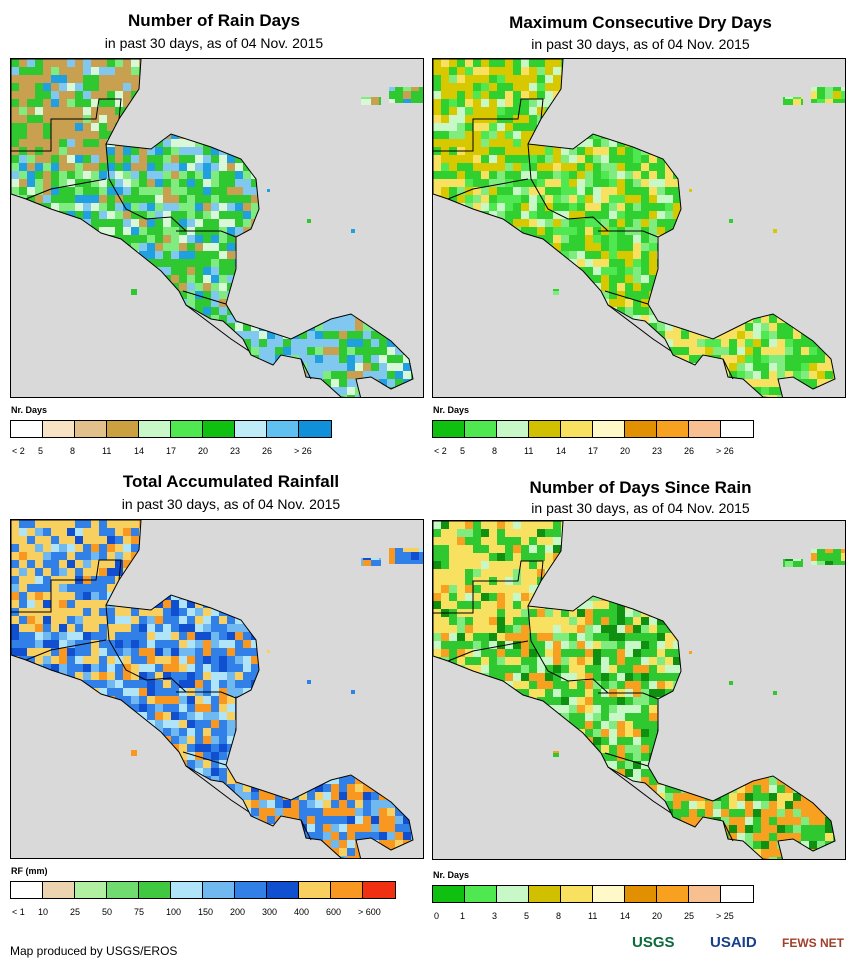  I want to click on legend-title: RF (mm), so click(29, 871).